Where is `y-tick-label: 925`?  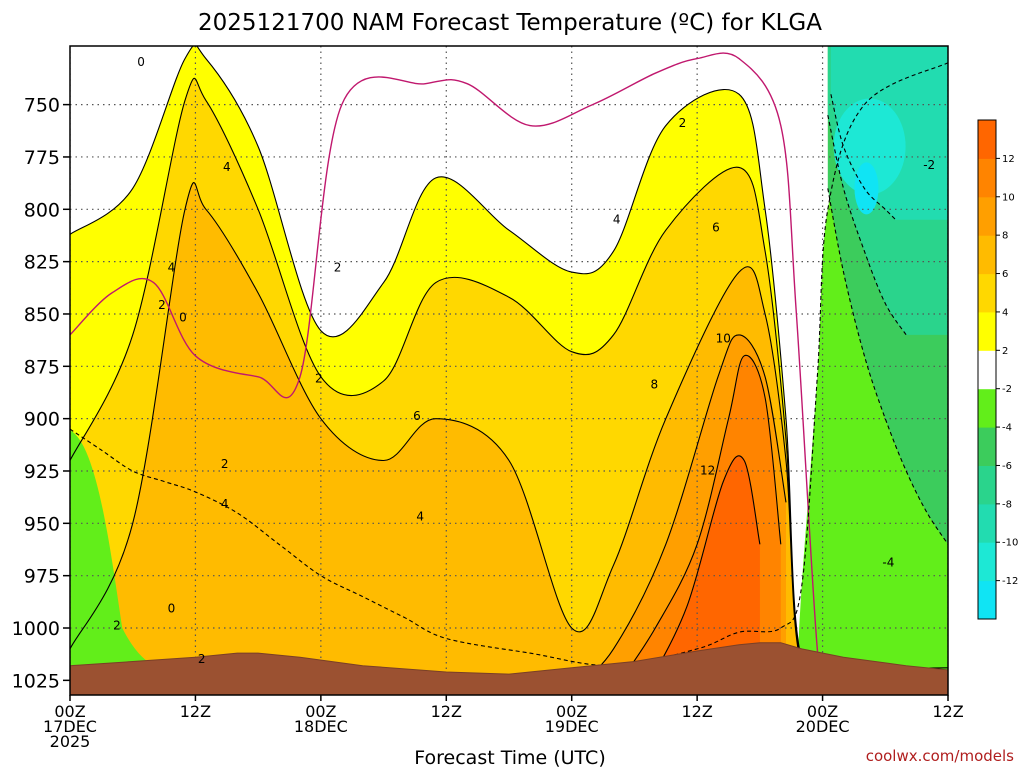 y-tick-label: 925 is located at coordinates (42, 472).